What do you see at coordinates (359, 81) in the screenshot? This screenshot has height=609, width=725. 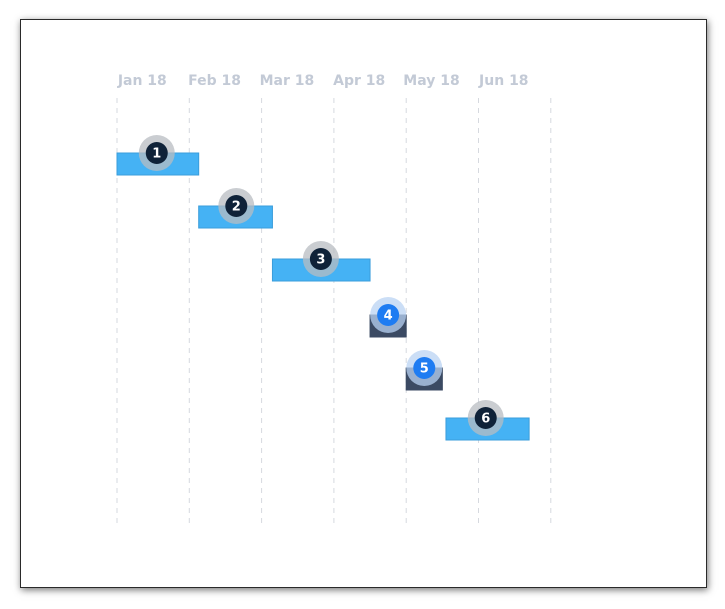 I see `x-tick-label: Apr 18` at bounding box center [359, 81].